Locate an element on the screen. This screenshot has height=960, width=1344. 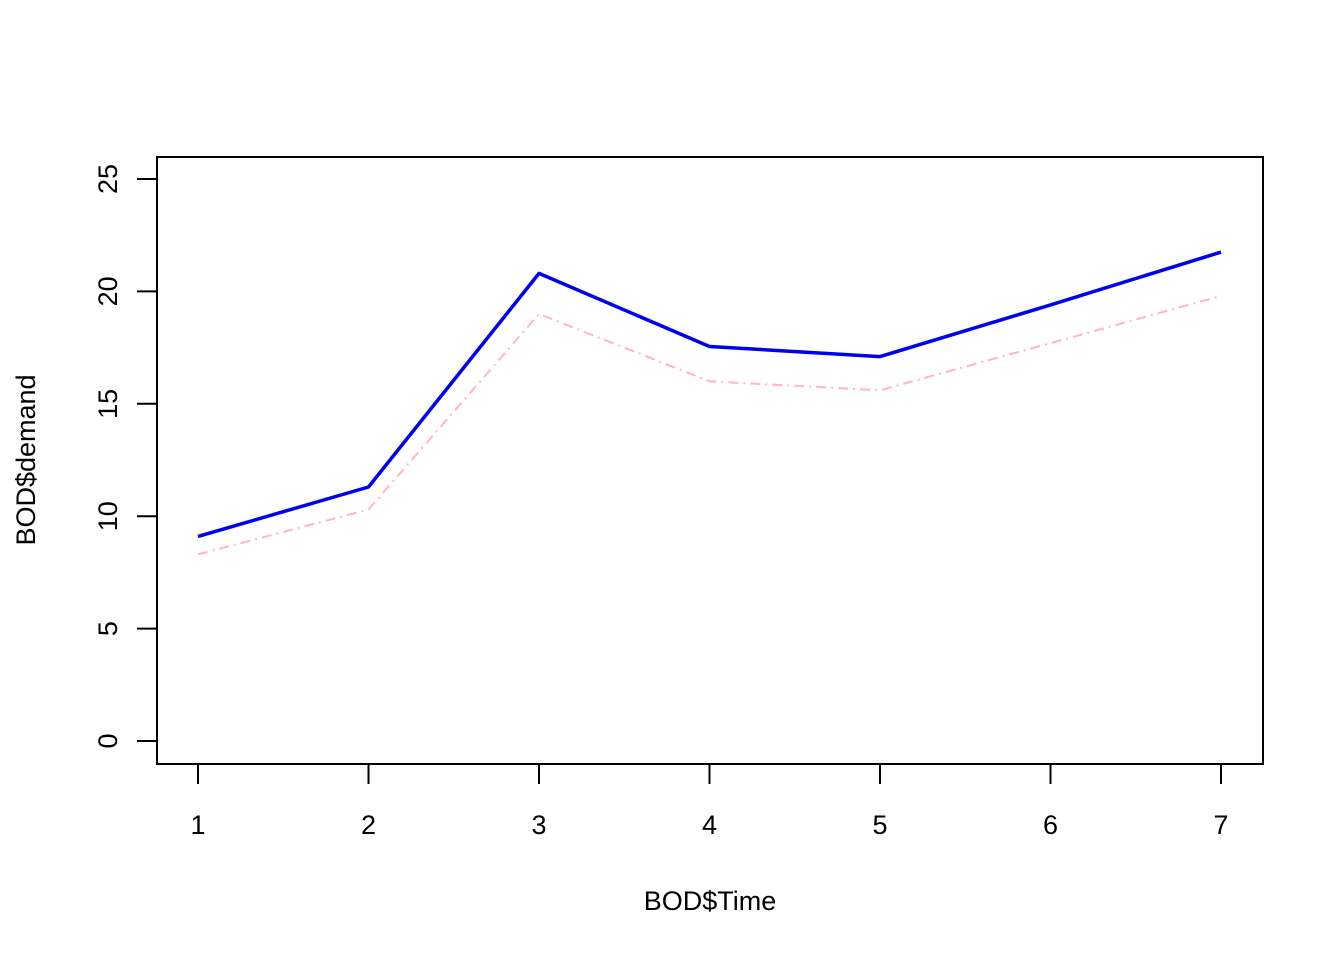
y-tick-label: 5 is located at coordinates (108, 628).